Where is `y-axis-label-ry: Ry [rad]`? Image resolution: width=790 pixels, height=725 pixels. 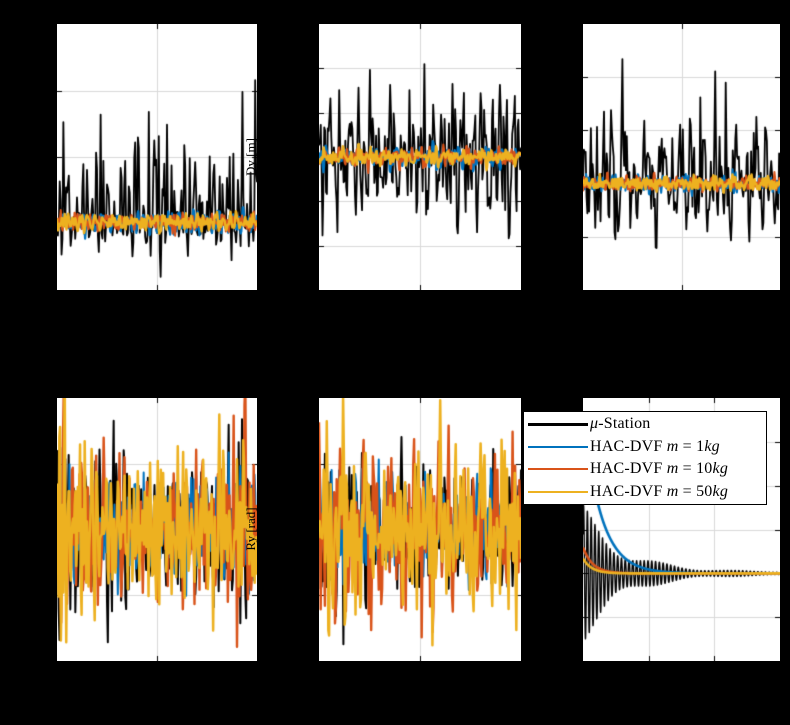
y-axis-label-ry: Ry [rad] is located at coordinates (250, 529).